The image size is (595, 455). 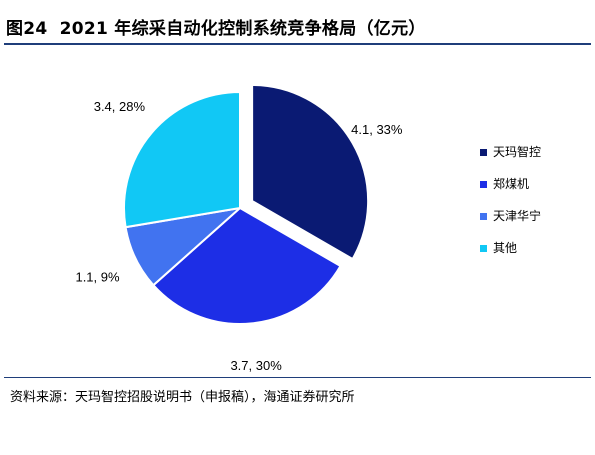 What do you see at coordinates (182, 397) in the screenshot?
I see `source-note: 资料来源：天玛智控招股说明书（申报稿），海通证券研究所` at bounding box center [182, 397].